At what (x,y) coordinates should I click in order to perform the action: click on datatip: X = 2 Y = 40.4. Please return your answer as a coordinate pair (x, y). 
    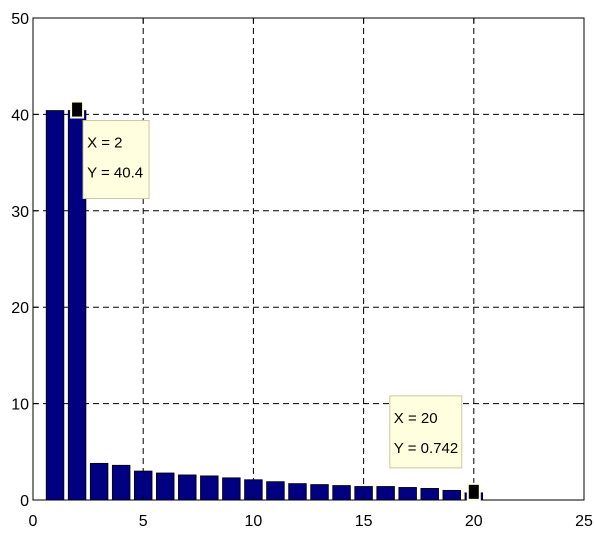
    Looking at the image, I should click on (110, 150).